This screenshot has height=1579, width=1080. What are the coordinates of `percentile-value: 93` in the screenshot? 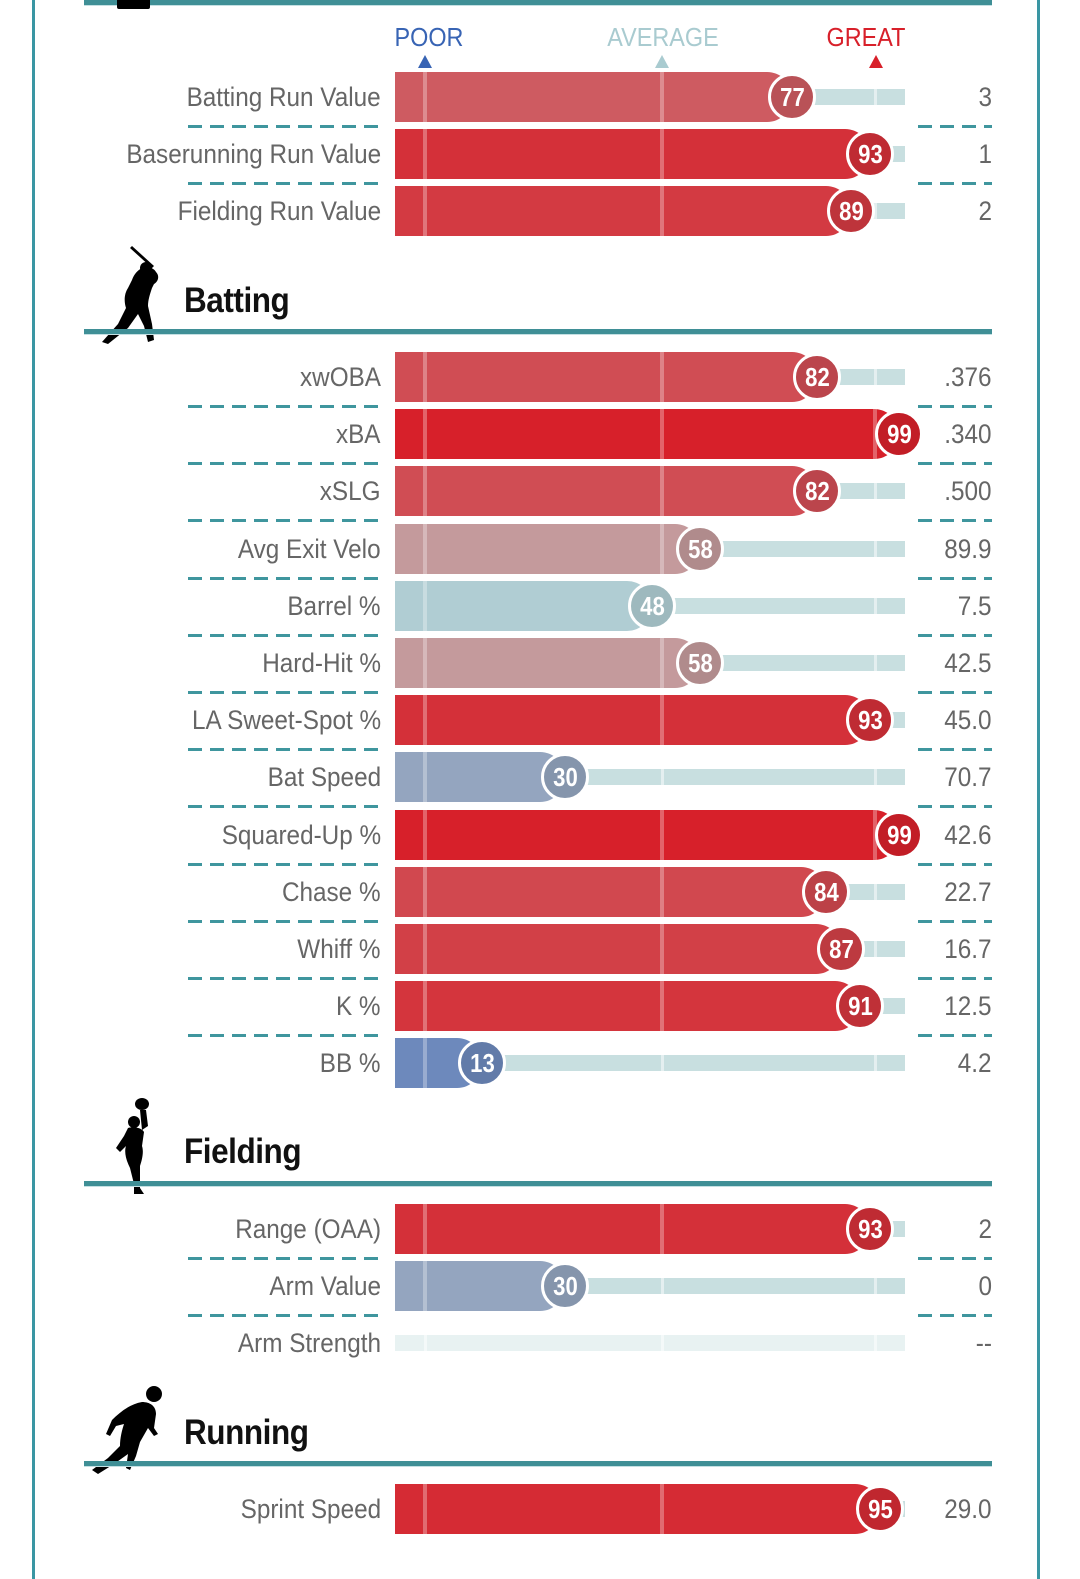 It's located at (870, 154).